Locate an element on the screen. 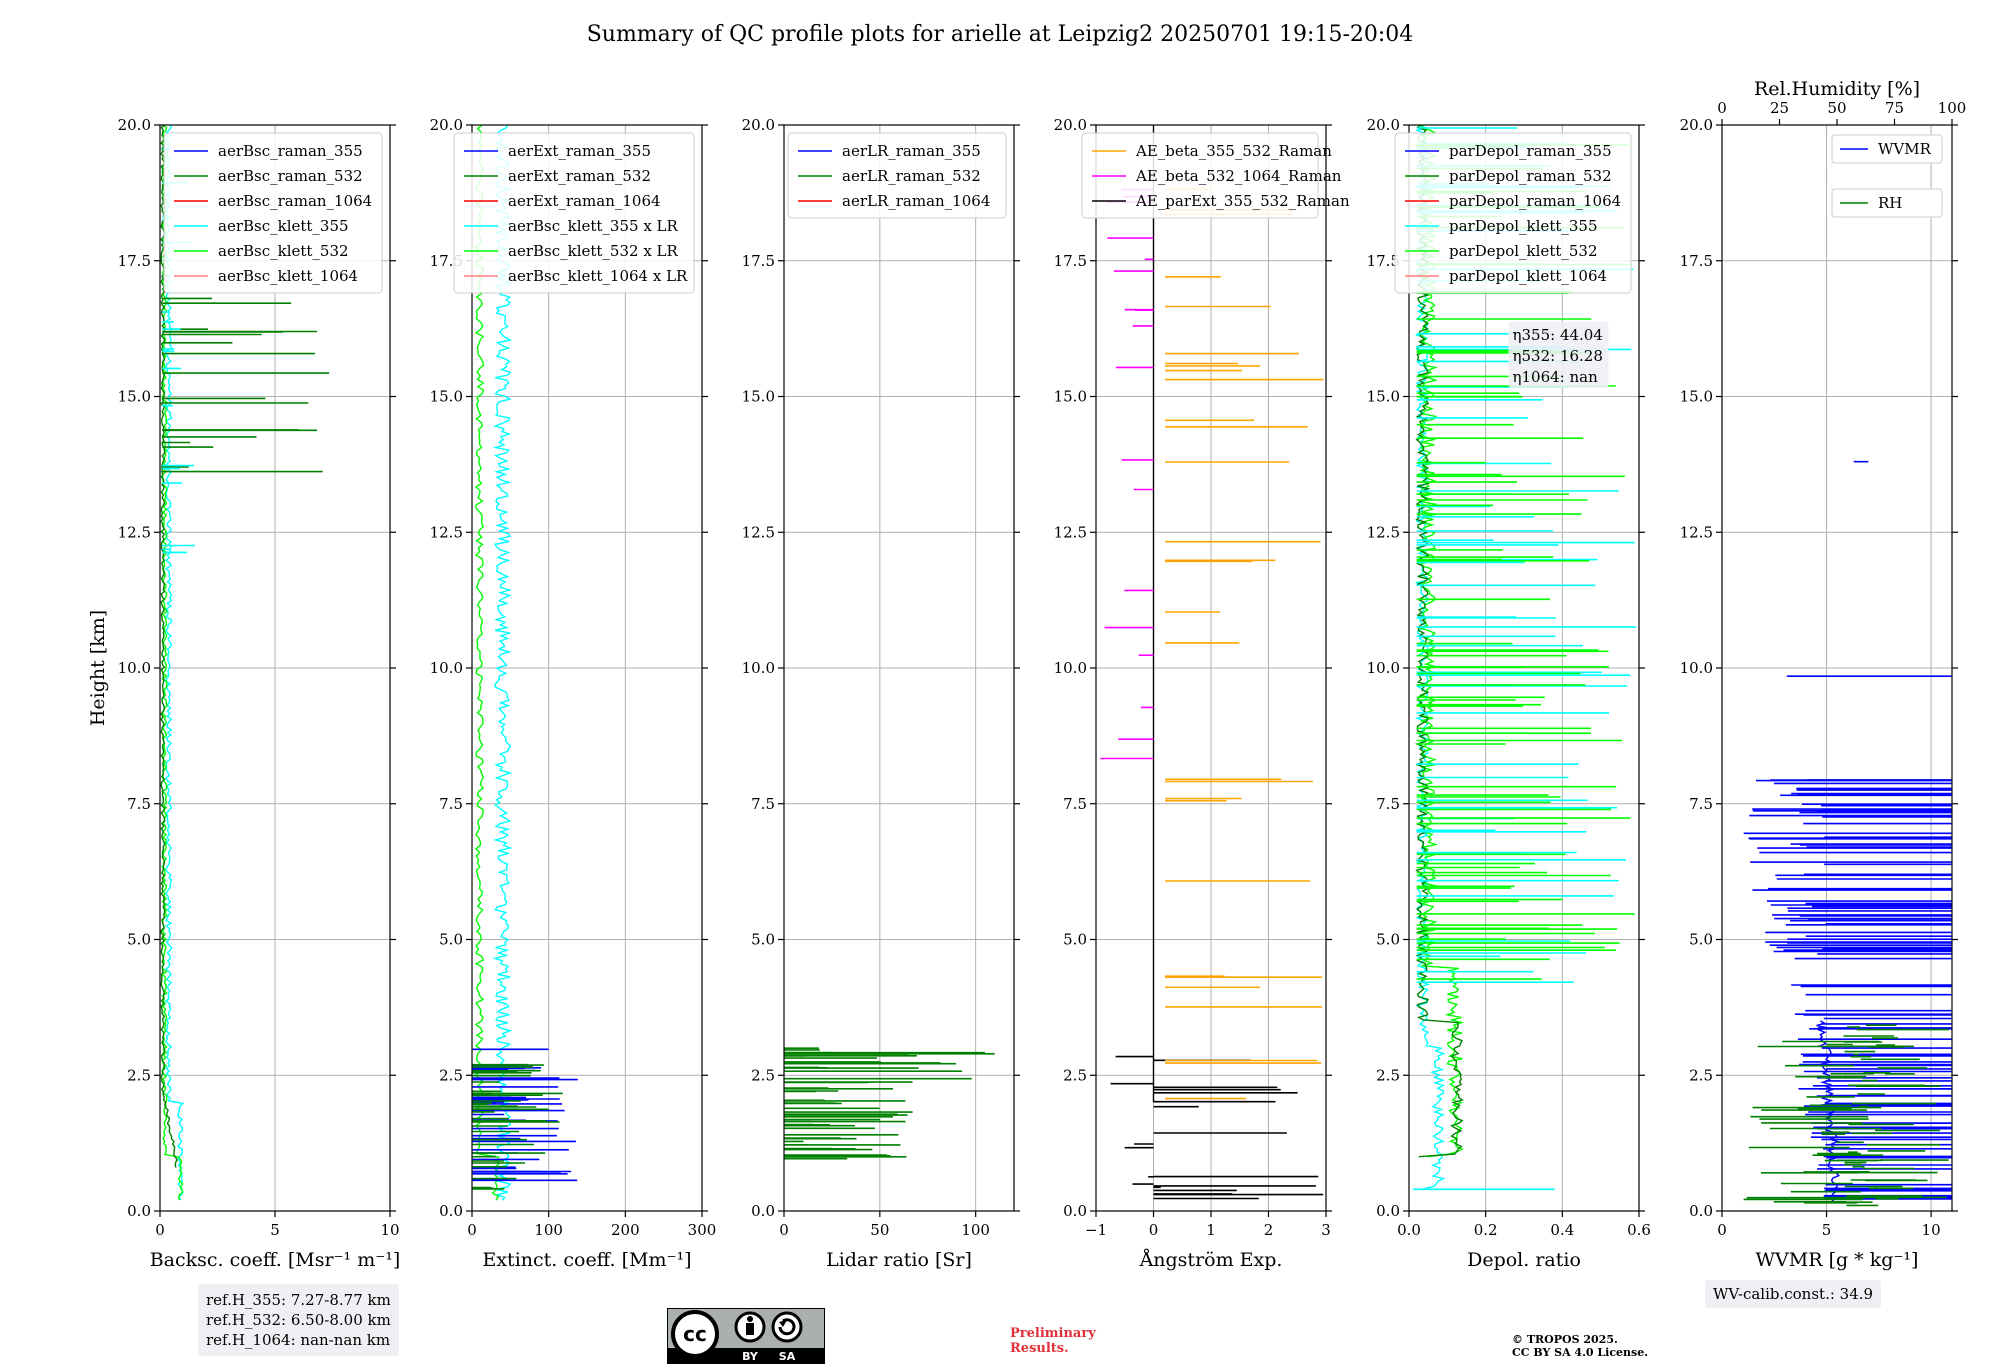 The height and width of the screenshot is (1368, 2000). legend-entry: parDepol_klett_1064 is located at coordinates (1528, 276).